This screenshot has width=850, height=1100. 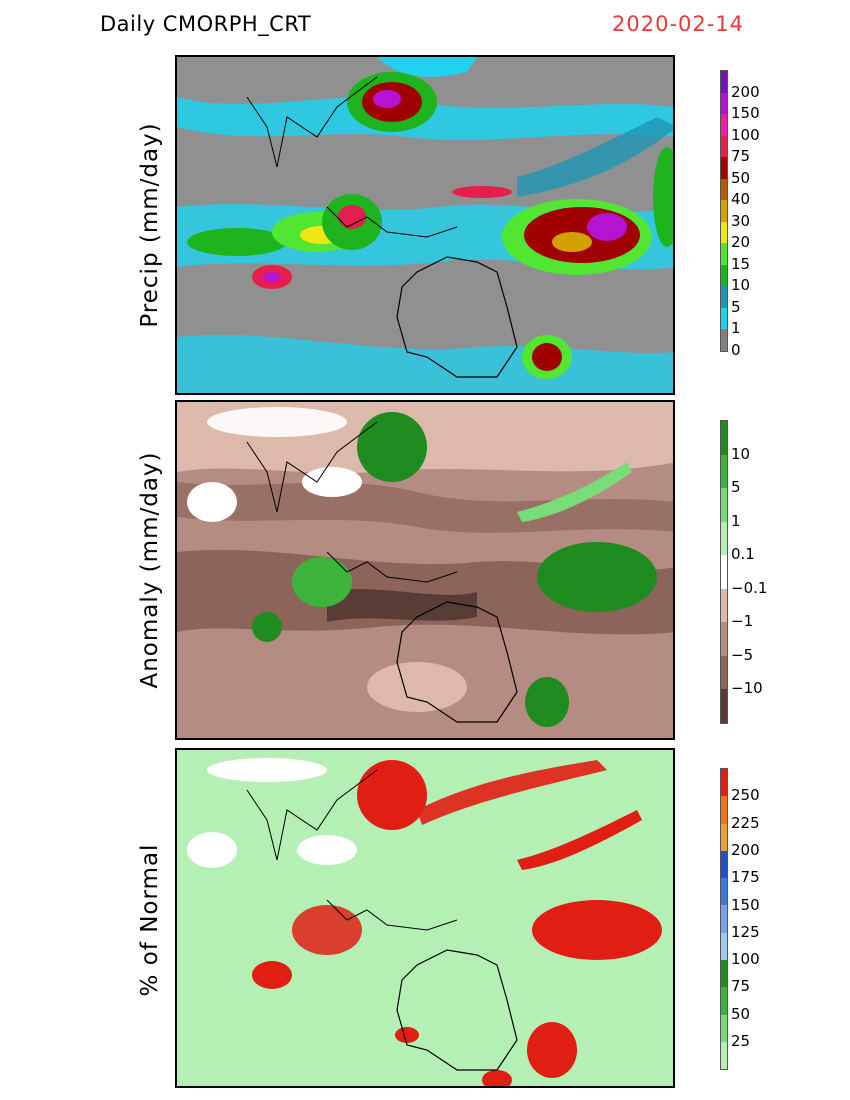 I want to click on colorbar-tick-label: 15, so click(x=741, y=263).